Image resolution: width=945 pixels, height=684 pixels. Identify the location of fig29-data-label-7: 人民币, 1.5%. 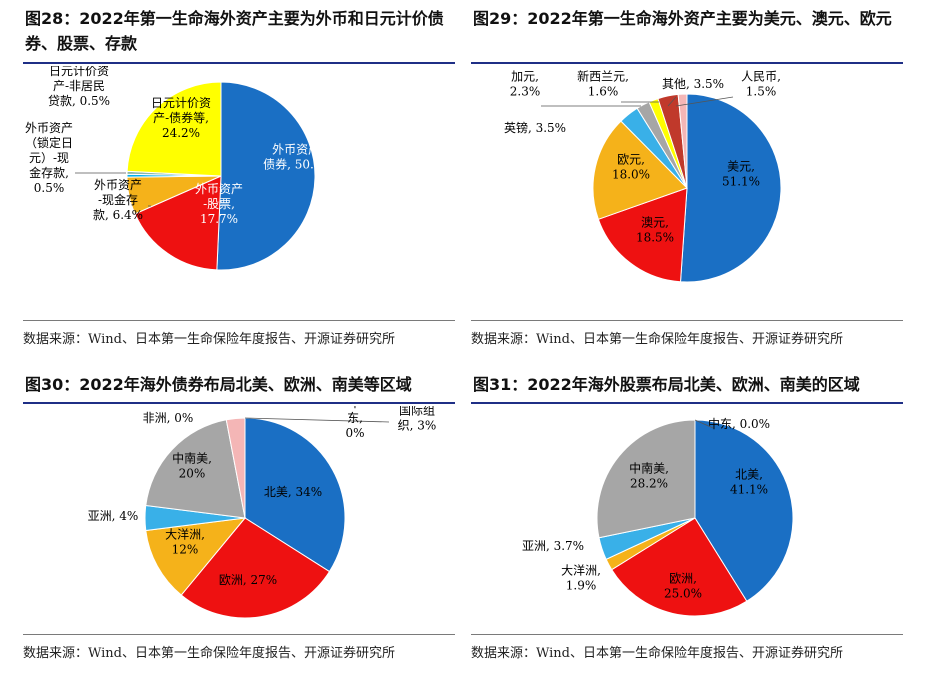
(761, 84).